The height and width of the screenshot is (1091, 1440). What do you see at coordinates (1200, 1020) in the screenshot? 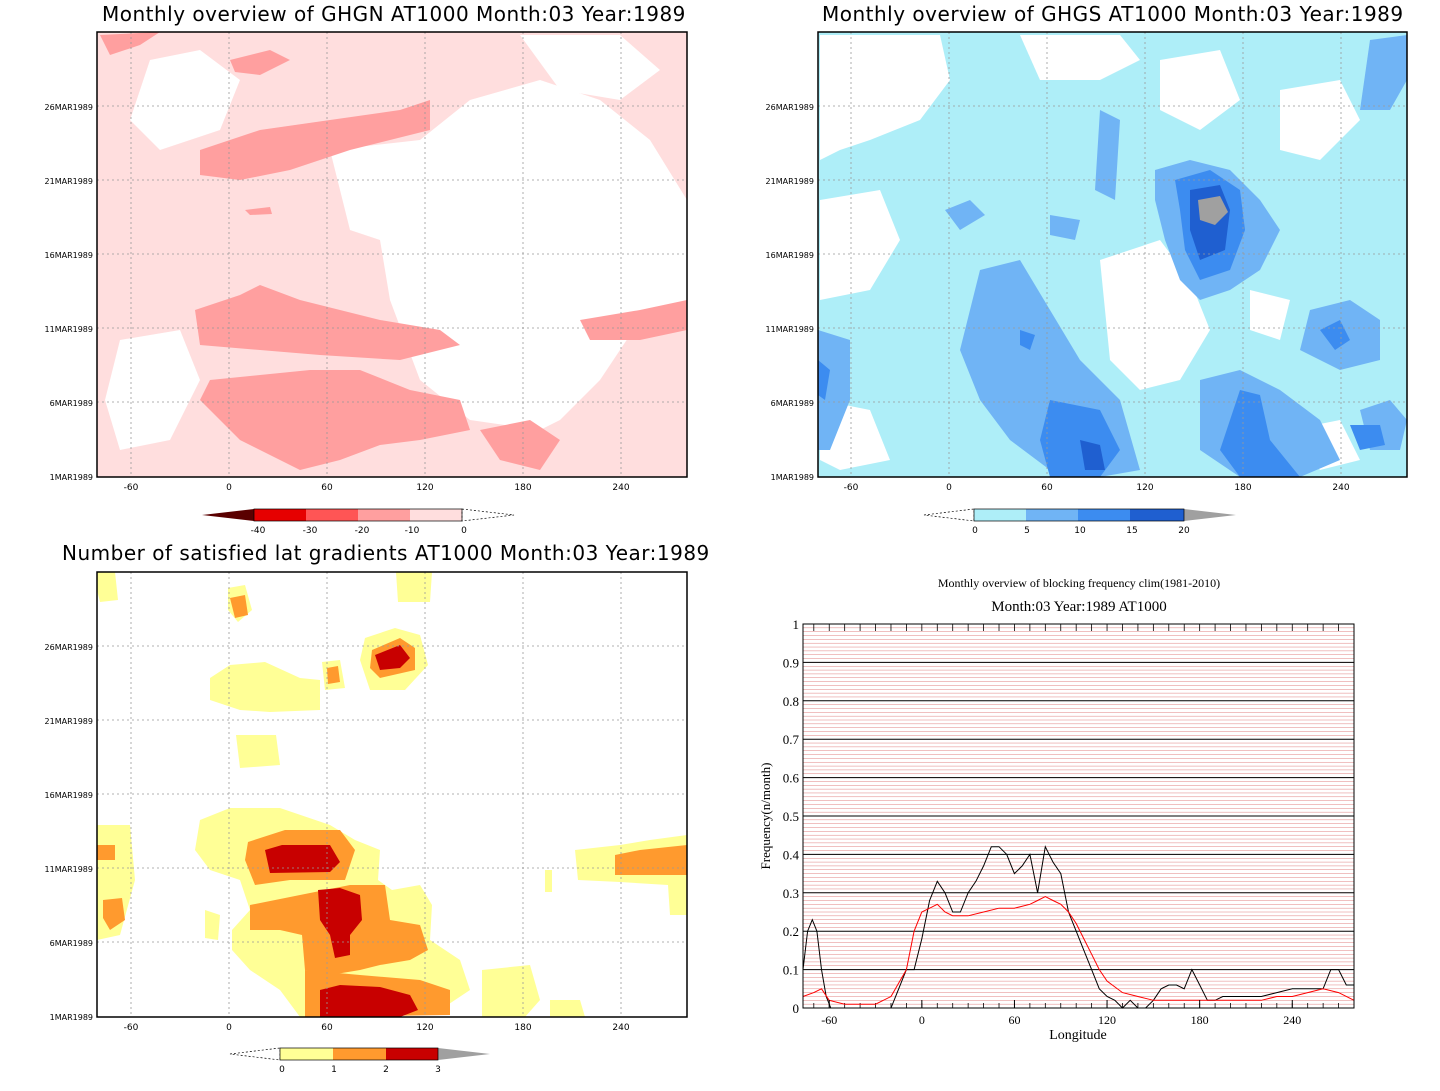
I see `x-tick-label: 180` at bounding box center [1200, 1020].